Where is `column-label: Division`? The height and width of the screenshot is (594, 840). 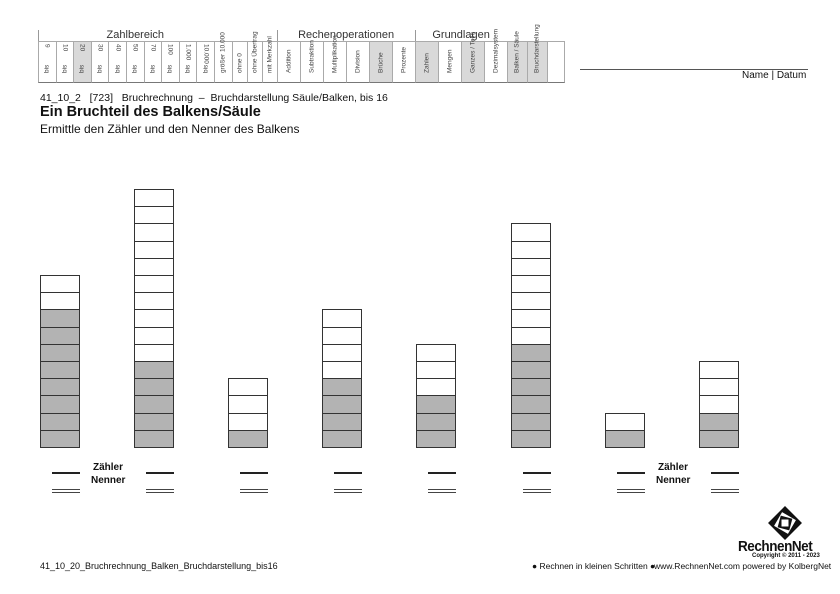
column-label: Division is located at coordinates (358, 61).